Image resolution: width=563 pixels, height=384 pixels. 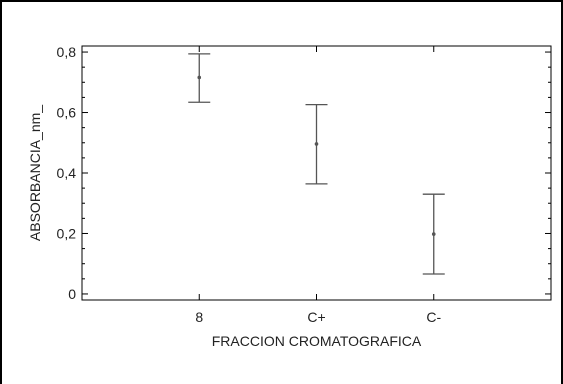 I want to click on y-tick-label: 0,8, so click(x=67, y=52).